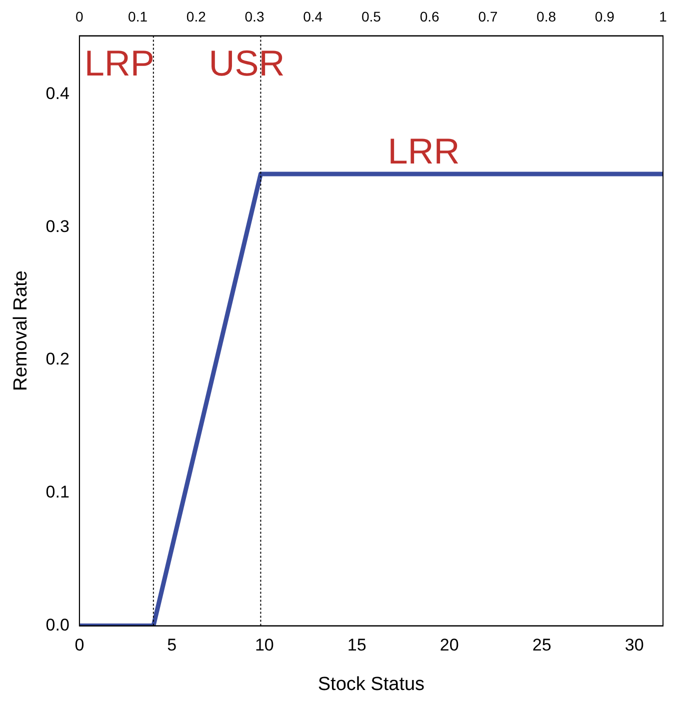 Image resolution: width=673 pixels, height=710 pixels. Describe the element at coordinates (371, 16) in the screenshot. I see `x2-tick-label: 0.5` at that location.